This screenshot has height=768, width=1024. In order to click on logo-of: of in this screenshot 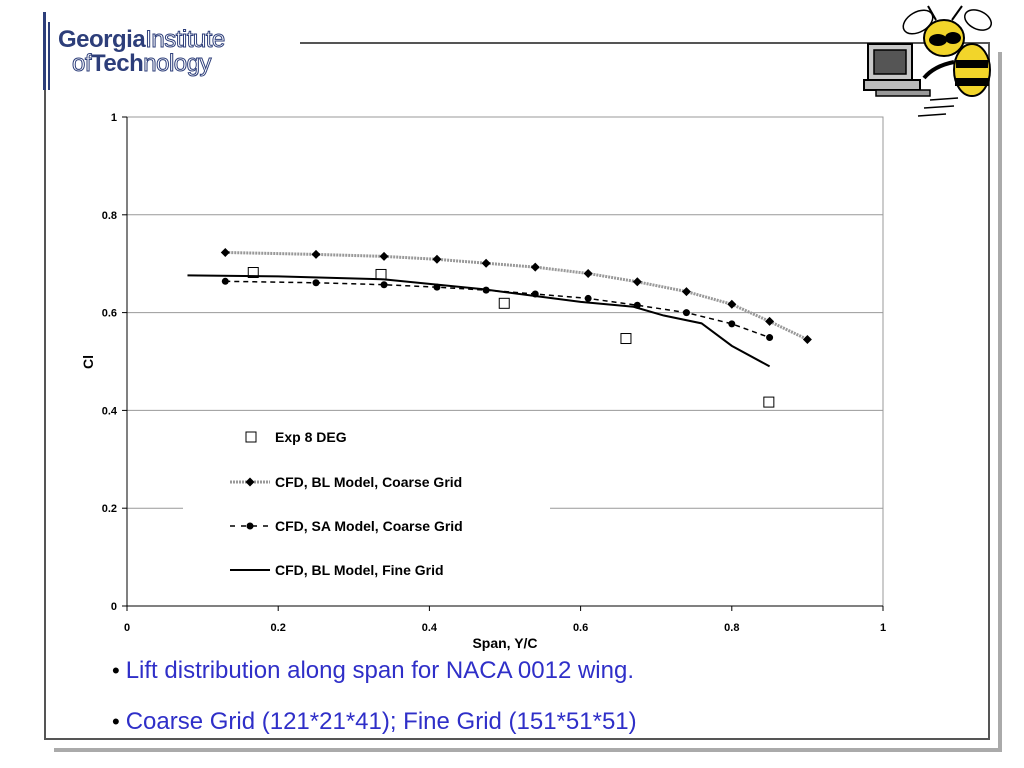, I will do `click(81, 64)`.